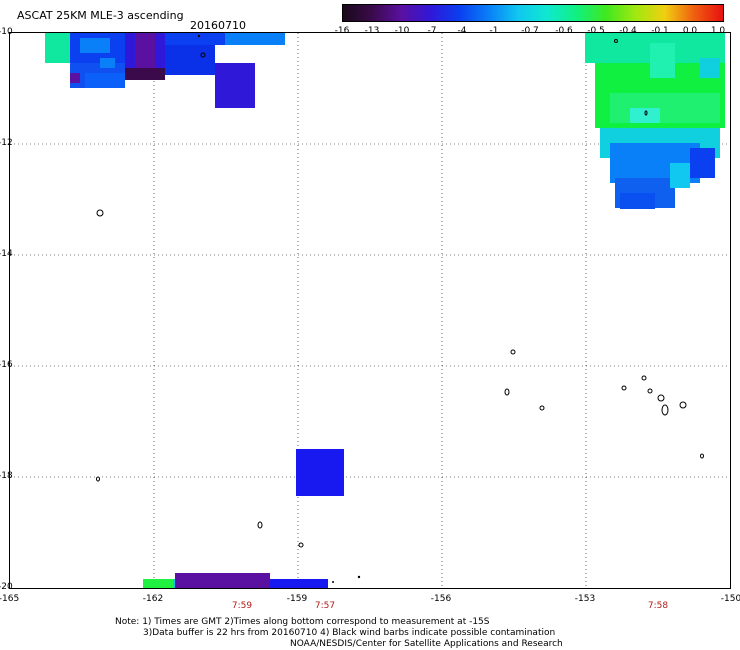 Image resolution: width=740 pixels, height=650 pixels. What do you see at coordinates (533, 13) in the screenshot?
I see `colorbar` at bounding box center [533, 13].